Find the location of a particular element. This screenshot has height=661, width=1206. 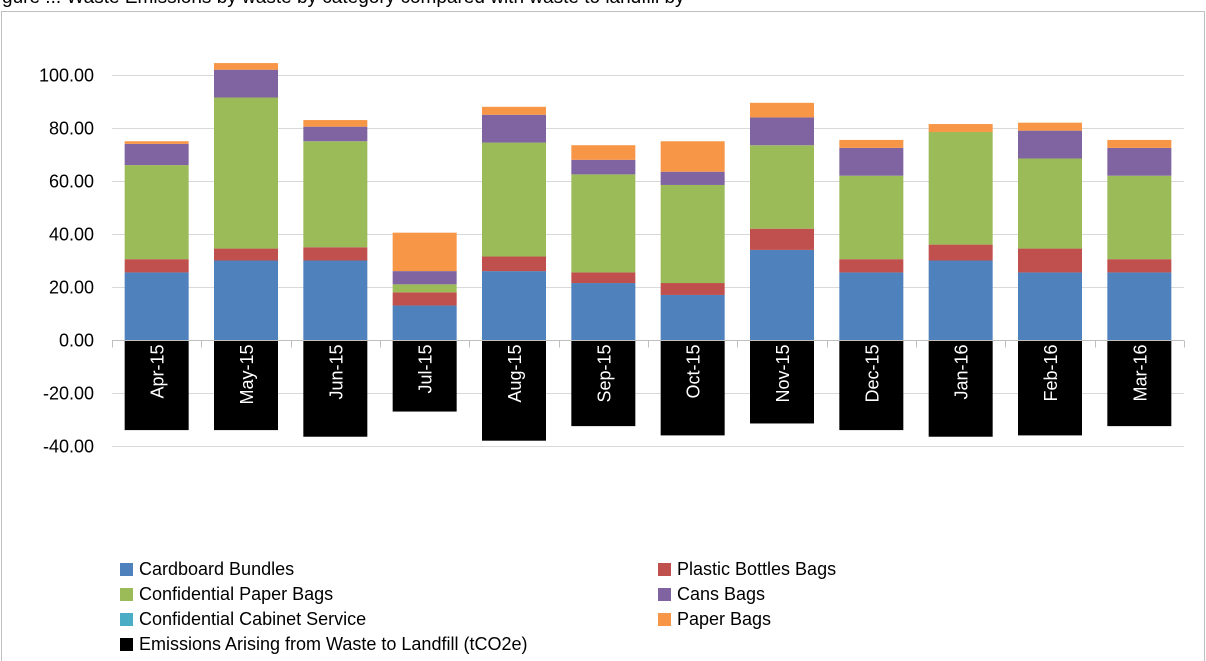

x-tick-label: Feb-16 is located at coordinates (1051, 373).